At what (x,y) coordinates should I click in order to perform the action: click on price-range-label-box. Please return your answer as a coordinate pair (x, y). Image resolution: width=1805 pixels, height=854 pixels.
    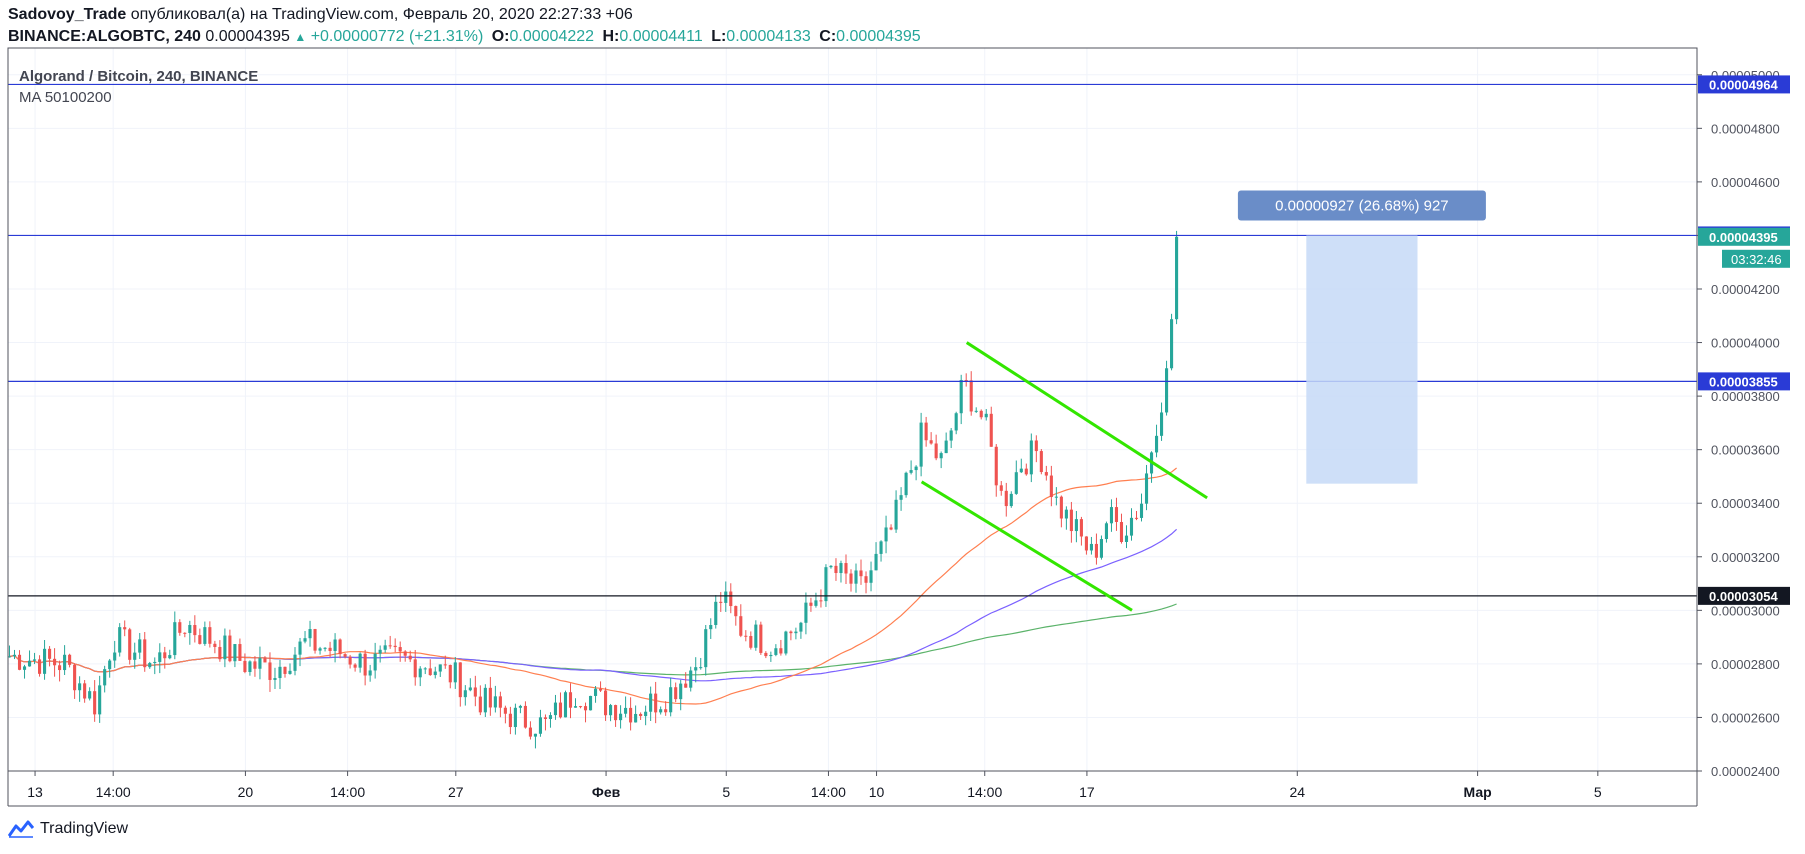
    Looking at the image, I should click on (1361, 205).